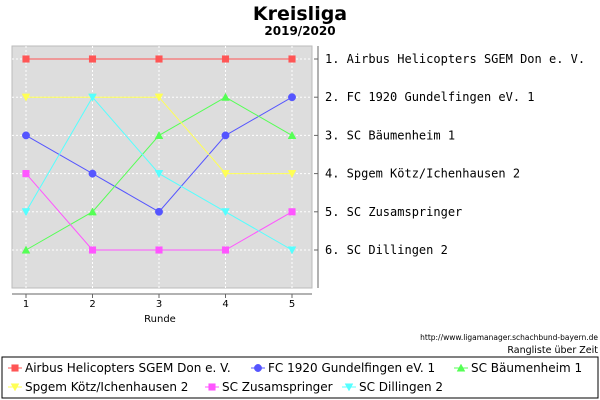  I want to click on chart-subtitle: 2019/2020, so click(299, 31).